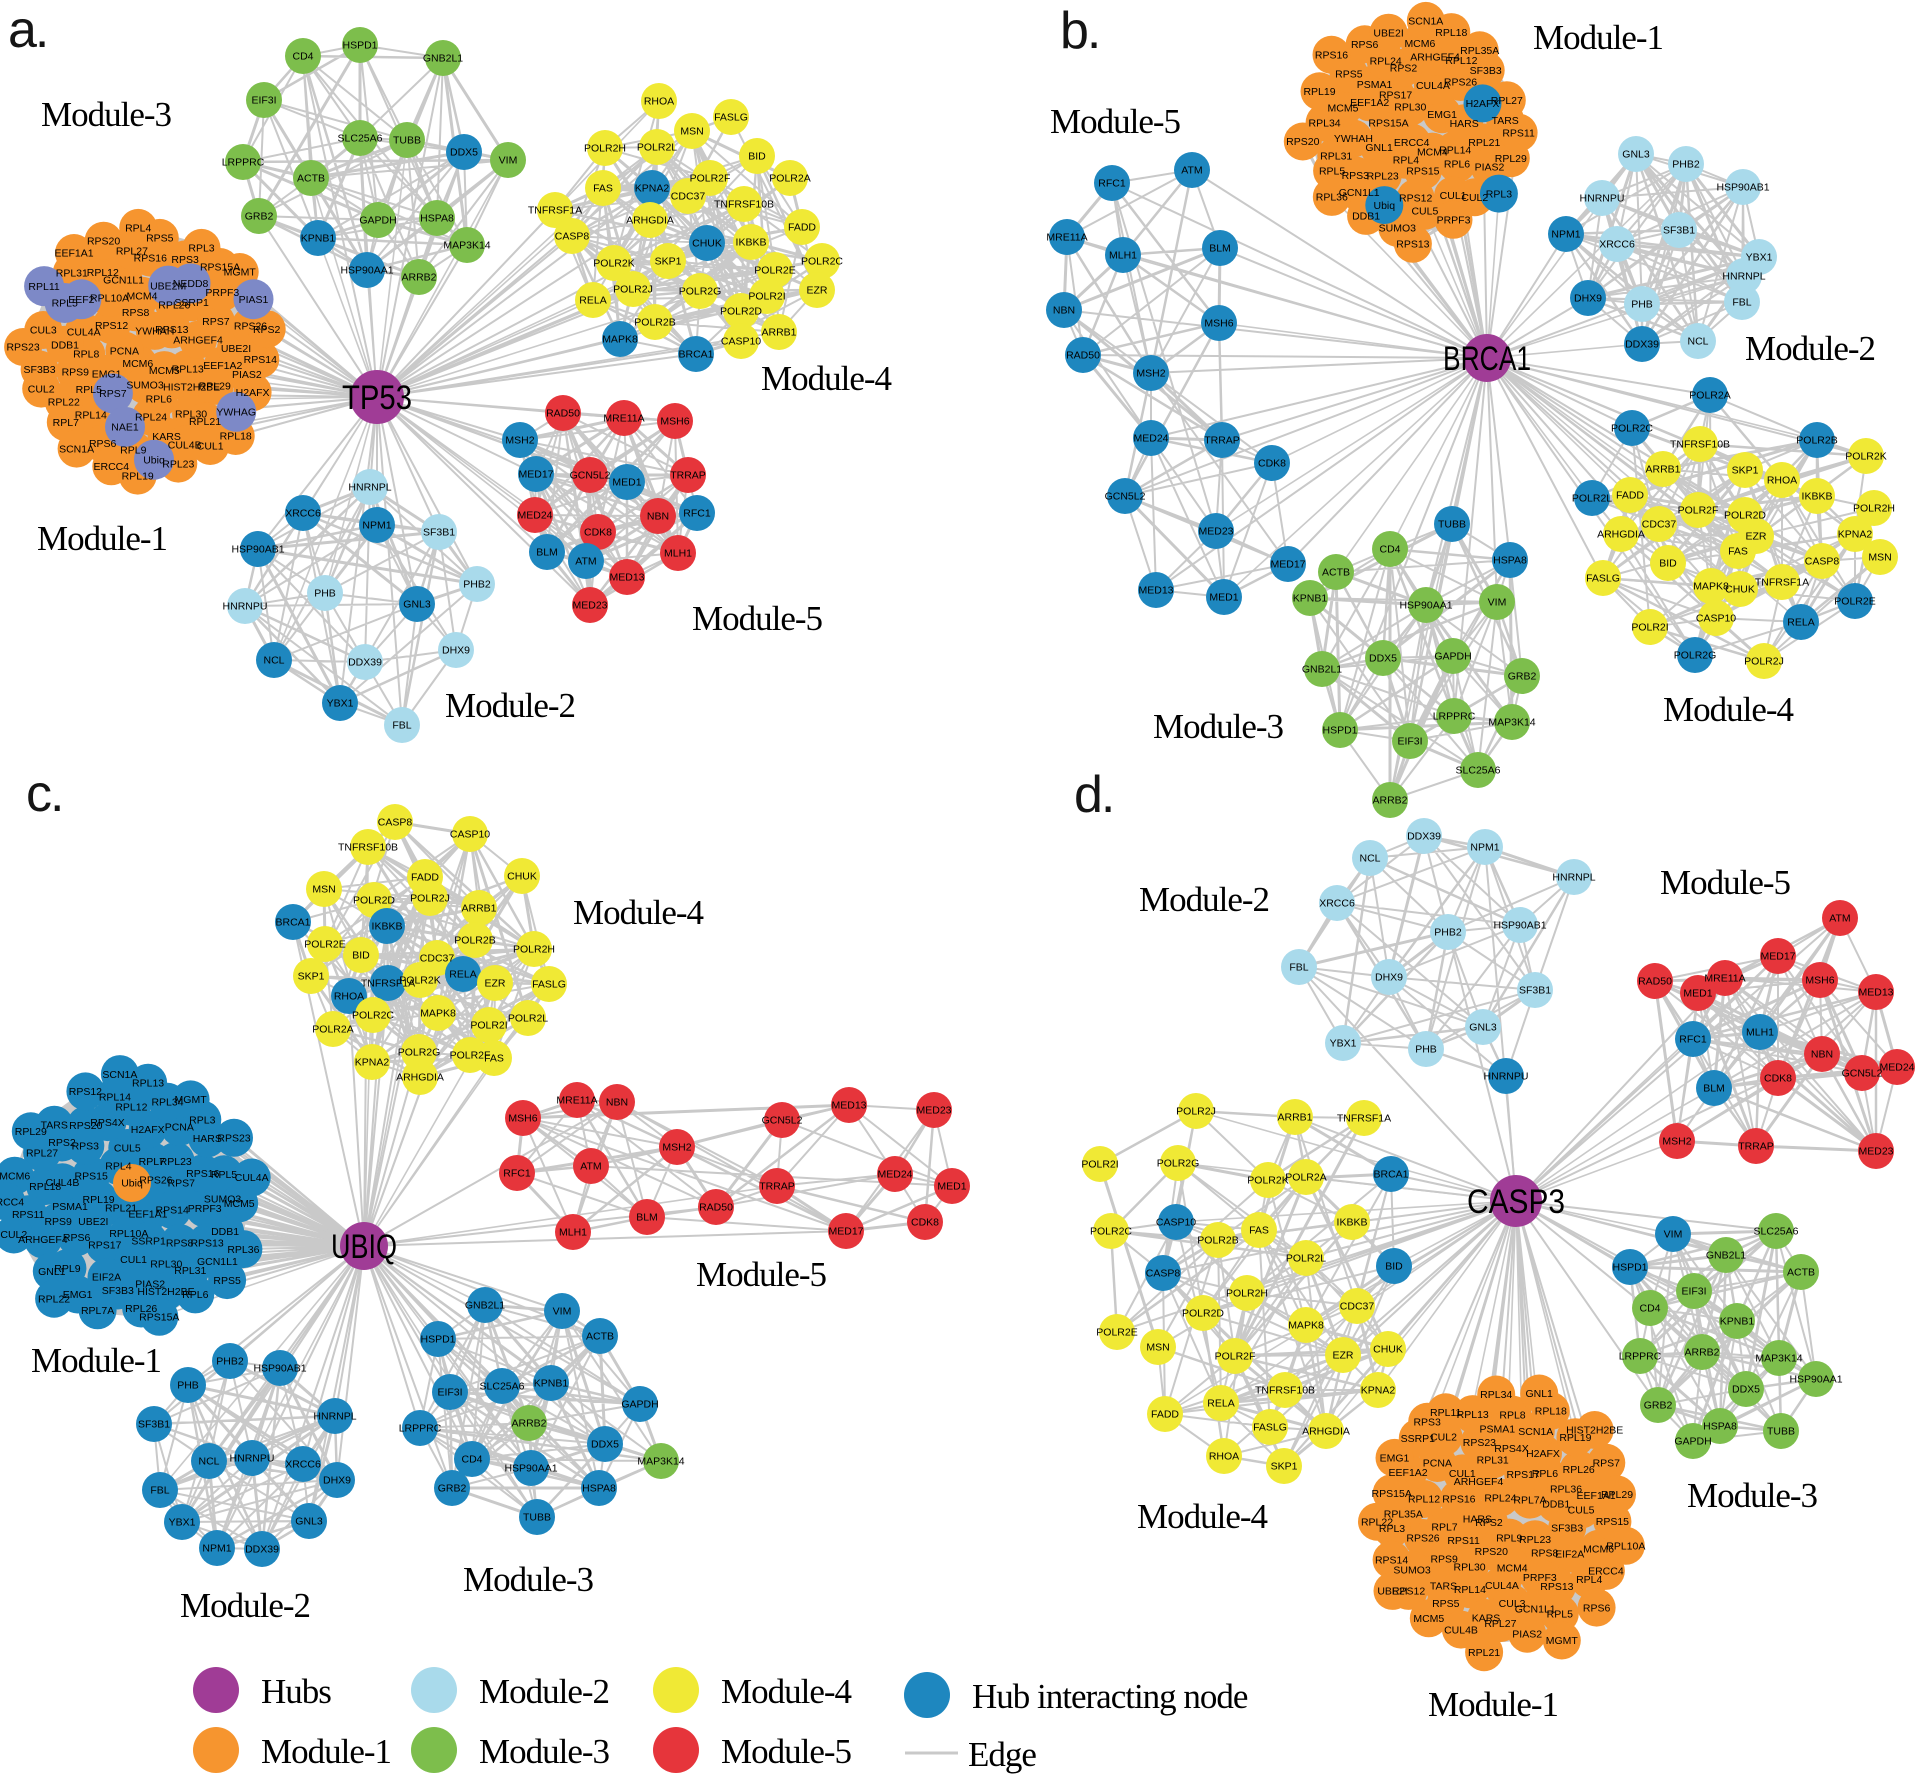 The width and height of the screenshot is (1923, 1775). Describe the element at coordinates (191, 284) in the screenshot. I see `svg-text: NEDD8` at that location.